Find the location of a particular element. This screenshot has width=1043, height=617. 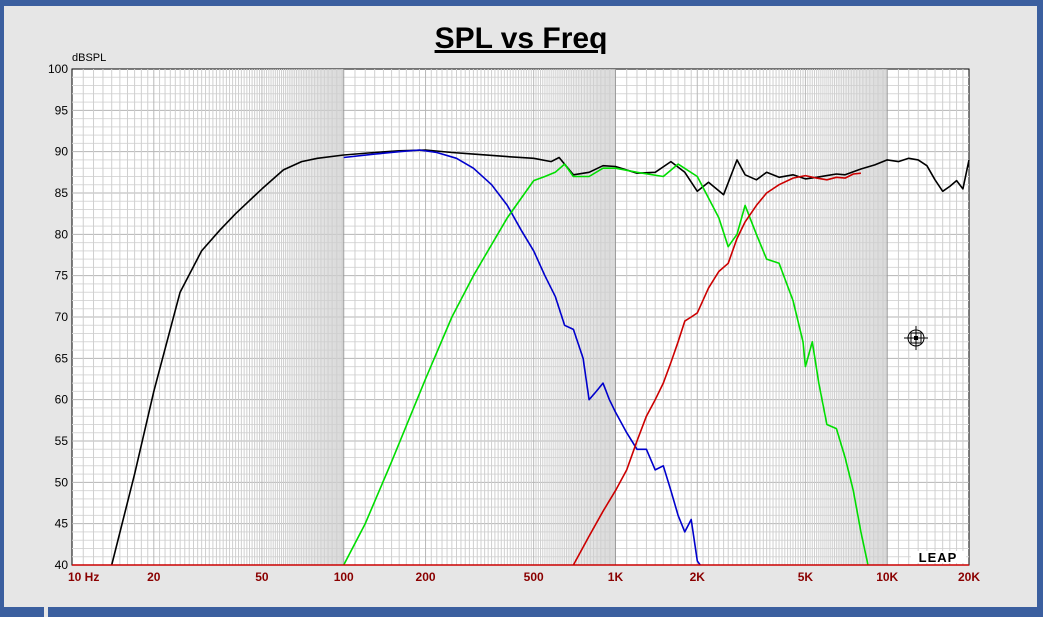

svg-text: LEAP is located at coordinates (938, 557).